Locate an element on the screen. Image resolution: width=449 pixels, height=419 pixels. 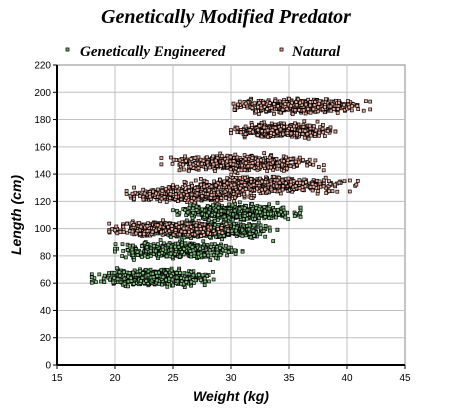
legend-marker-natural is located at coordinates (281, 49).